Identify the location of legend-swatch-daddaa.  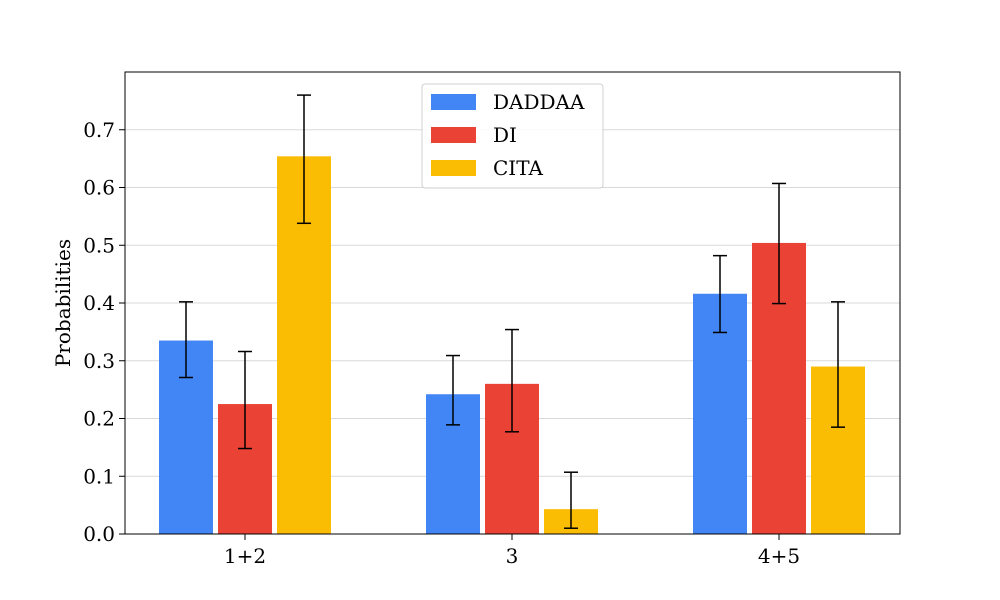
(453, 102).